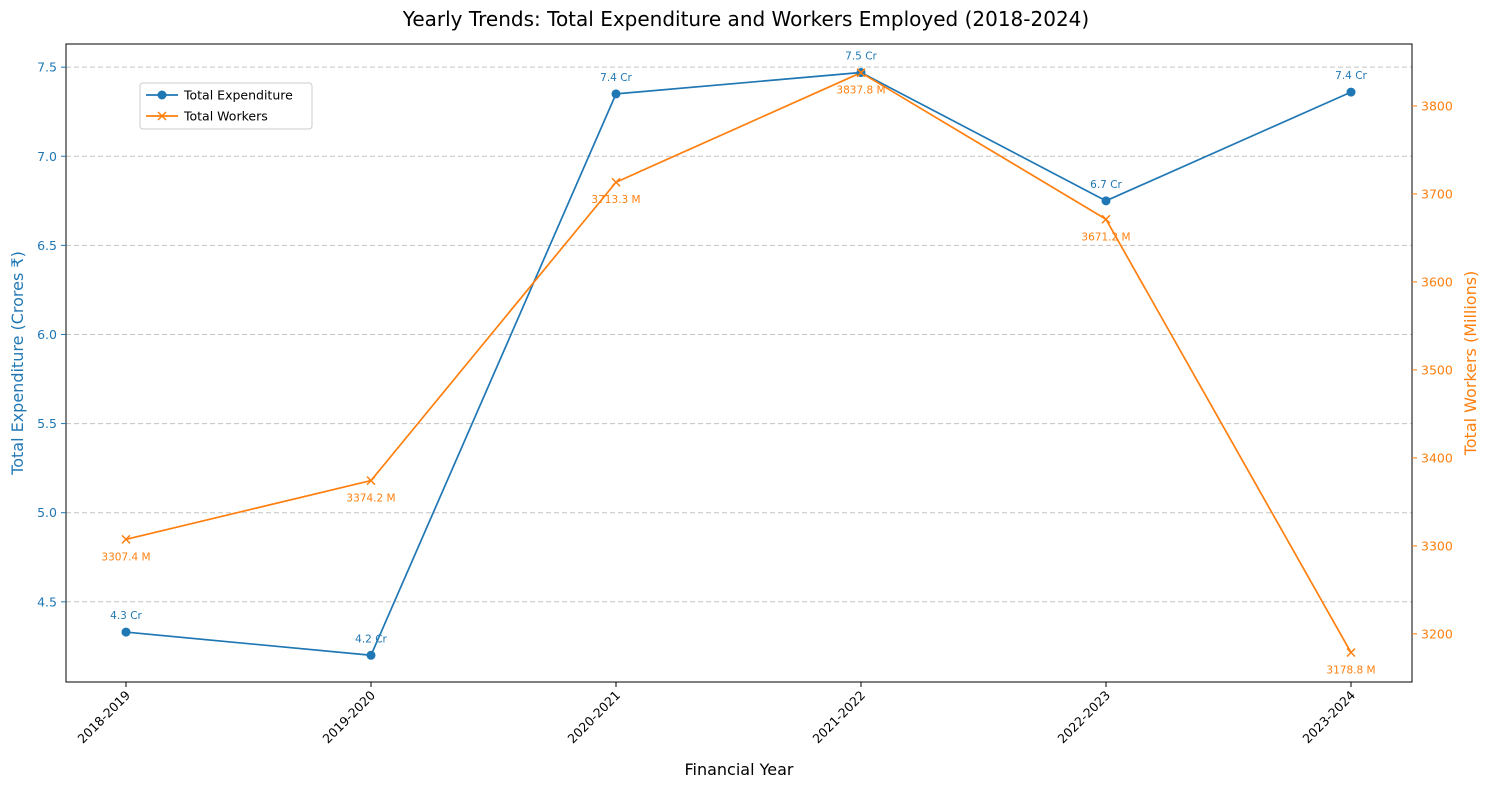 Image resolution: width=1489 pixels, height=793 pixels. Describe the element at coordinates (1437, 369) in the screenshot. I see `y-right-tick-label: 3500` at that location.